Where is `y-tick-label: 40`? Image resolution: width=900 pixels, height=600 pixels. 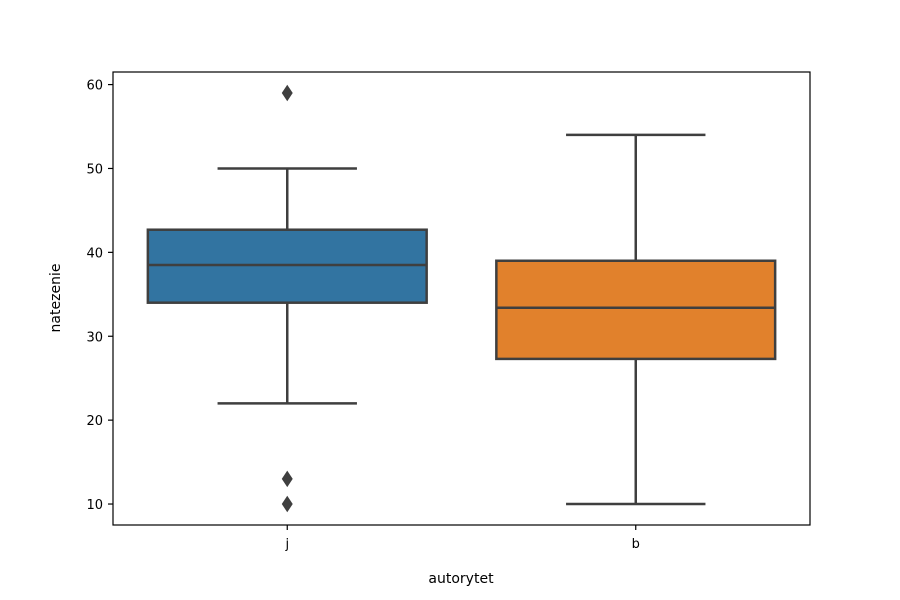
y-tick-label: 40 is located at coordinates (94, 253).